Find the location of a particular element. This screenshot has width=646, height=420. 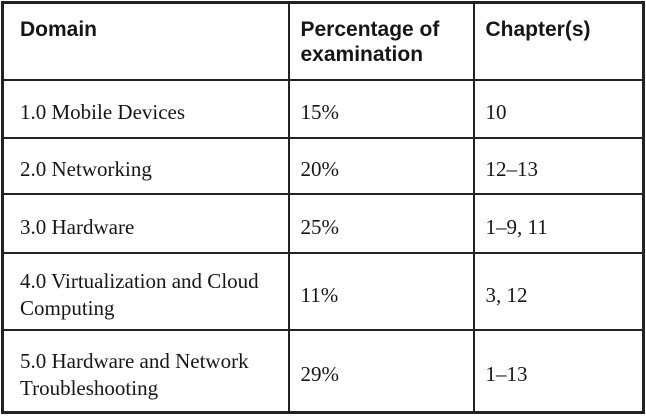

domain-cell: 2.0 Networking is located at coordinates (145, 165).